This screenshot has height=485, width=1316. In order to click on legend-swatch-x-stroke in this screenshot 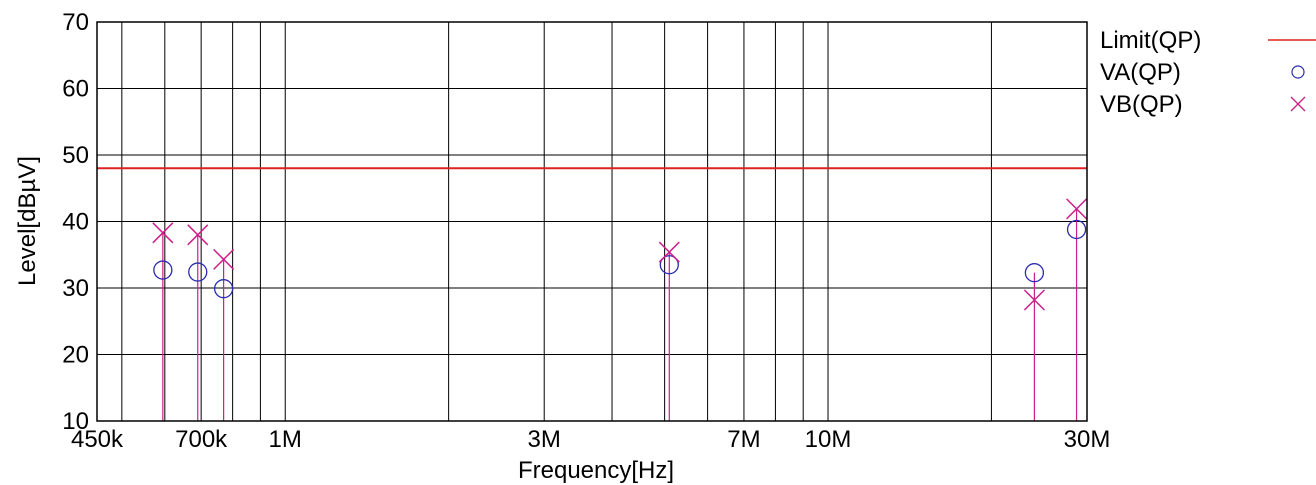, I will do `click(1298, 104)`.